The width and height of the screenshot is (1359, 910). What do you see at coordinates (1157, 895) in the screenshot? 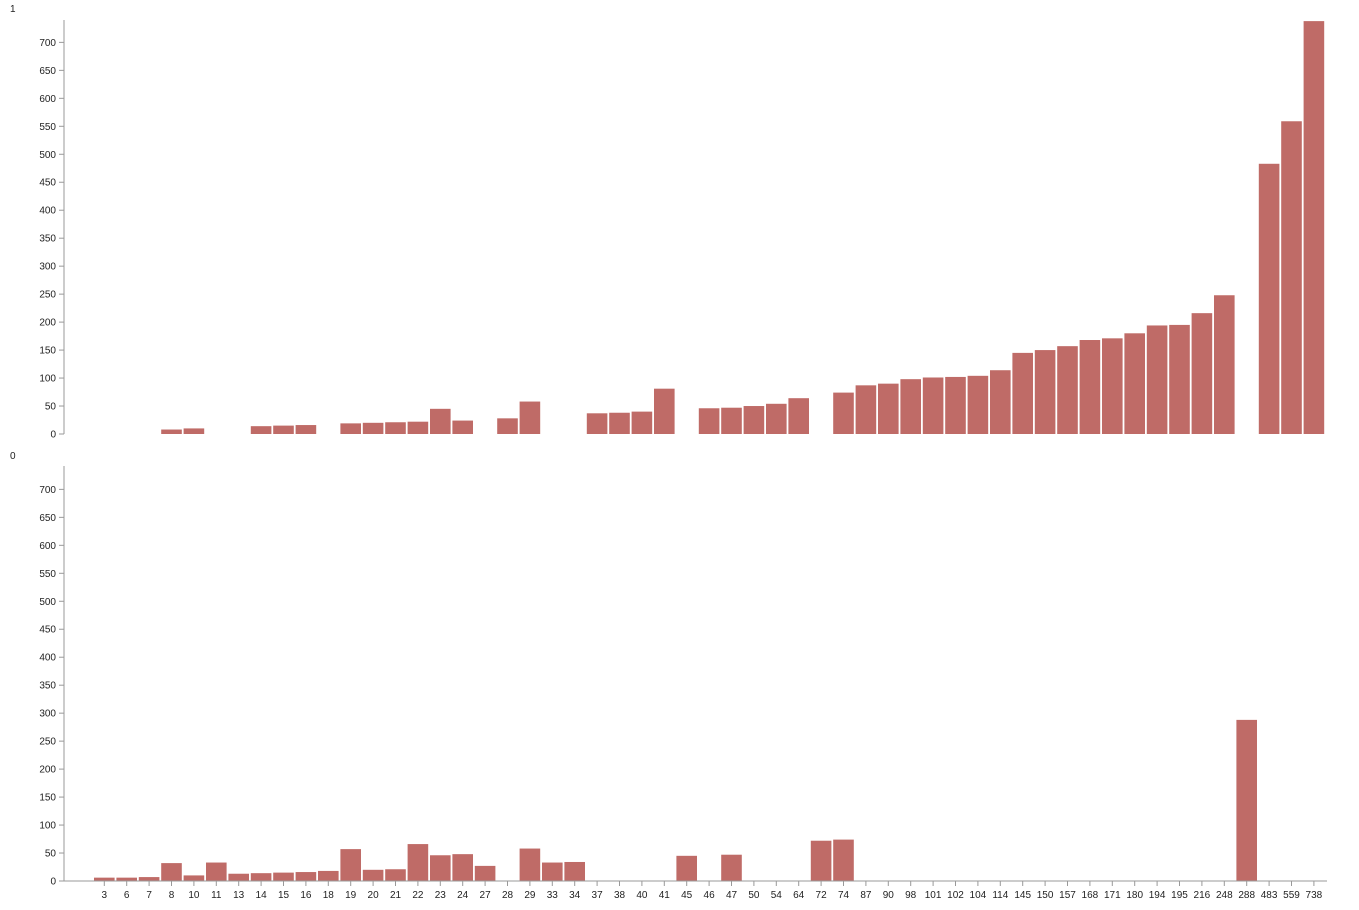
I see `x-tick-label: 194` at bounding box center [1157, 895].